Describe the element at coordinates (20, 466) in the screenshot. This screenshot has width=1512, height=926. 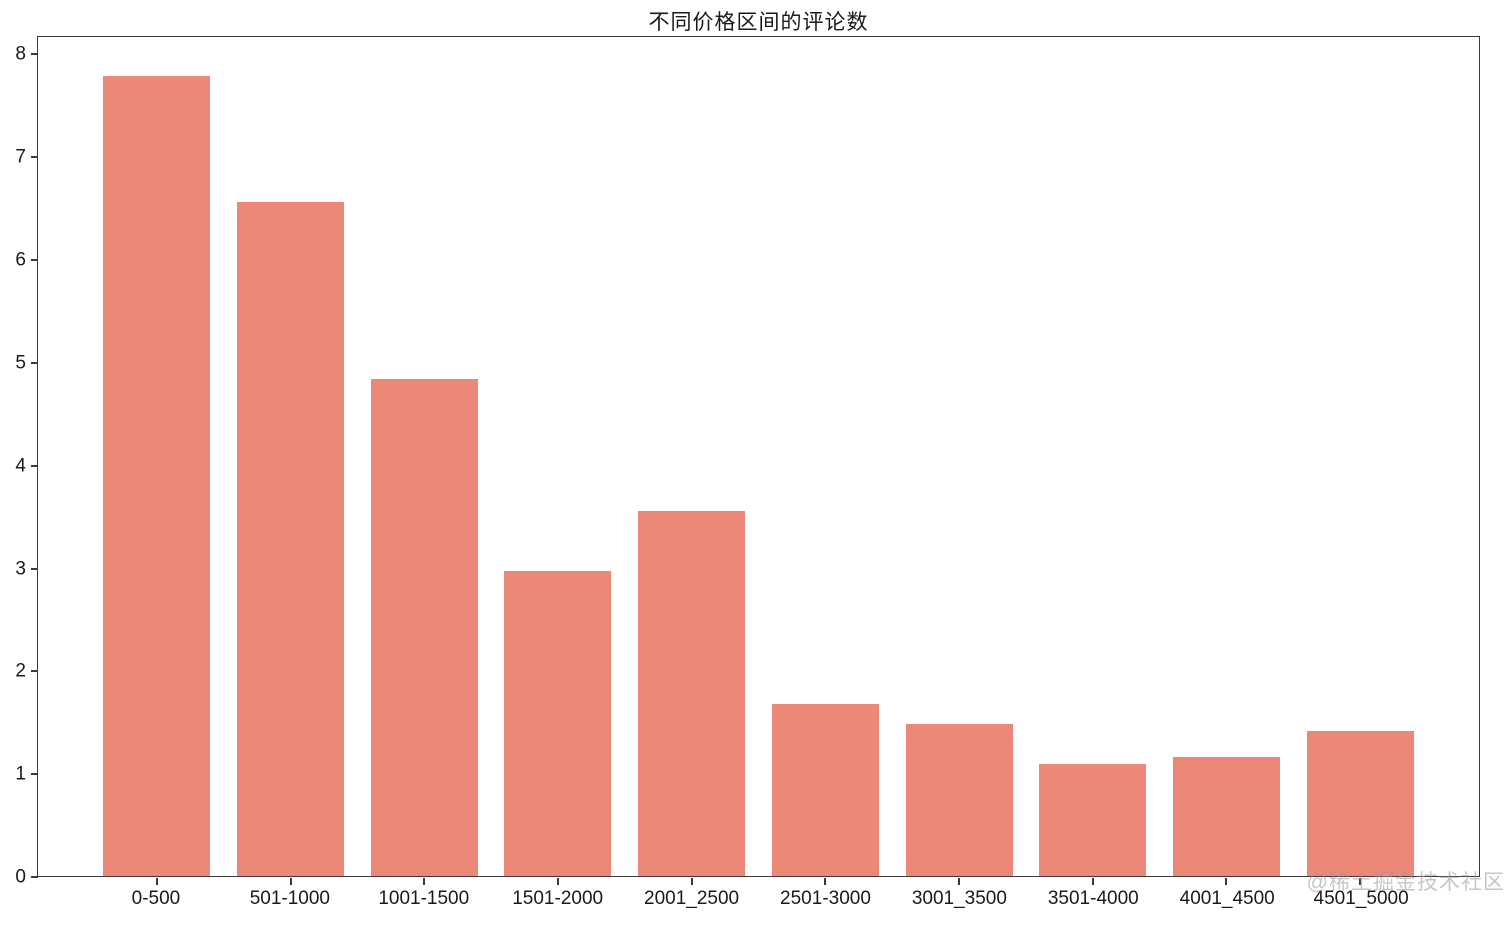
I see `y-axis-tick-label: 4` at that location.